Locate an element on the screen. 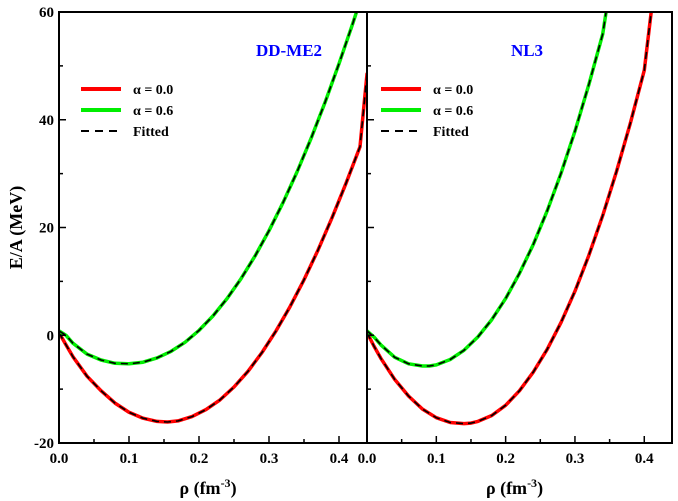 The image size is (678, 501). y-tick-label-0-3: 40 is located at coordinates (46, 121).